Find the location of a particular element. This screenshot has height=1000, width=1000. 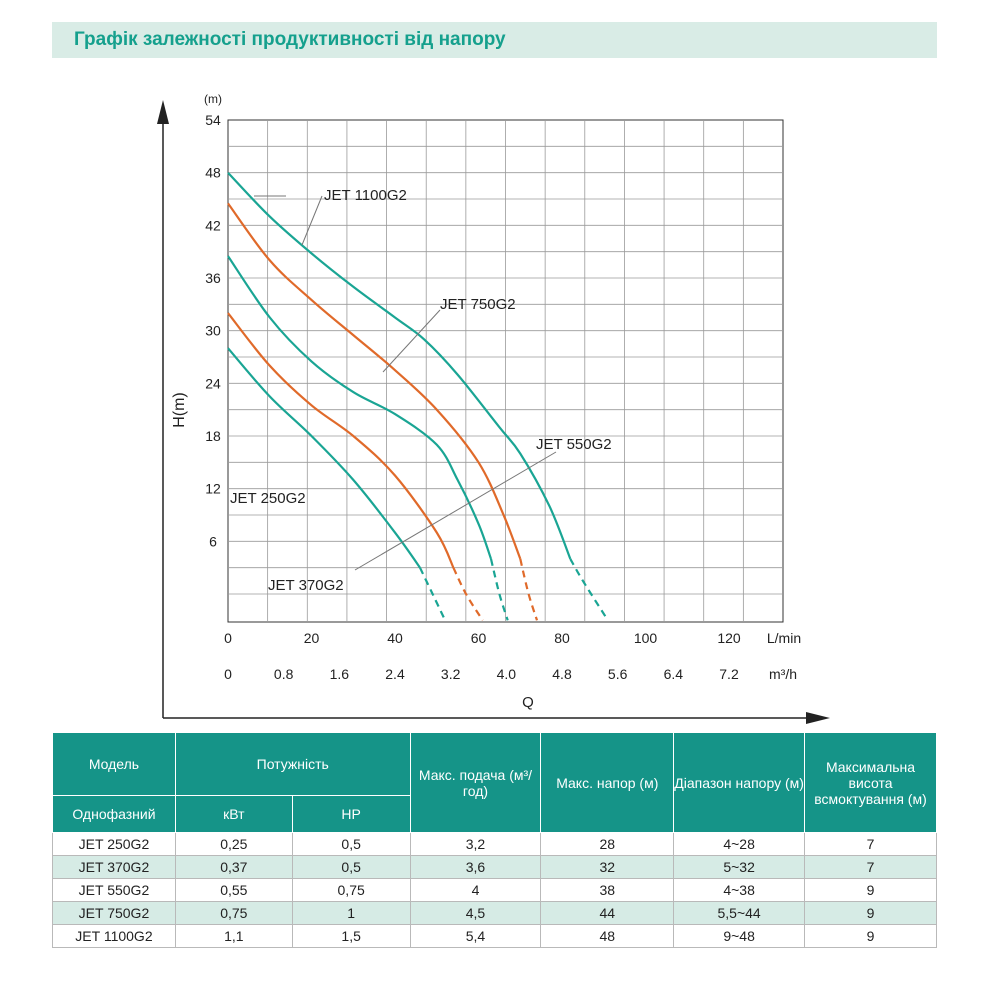

curve-jet-370g2-dashed is located at coordinates (468, 594).